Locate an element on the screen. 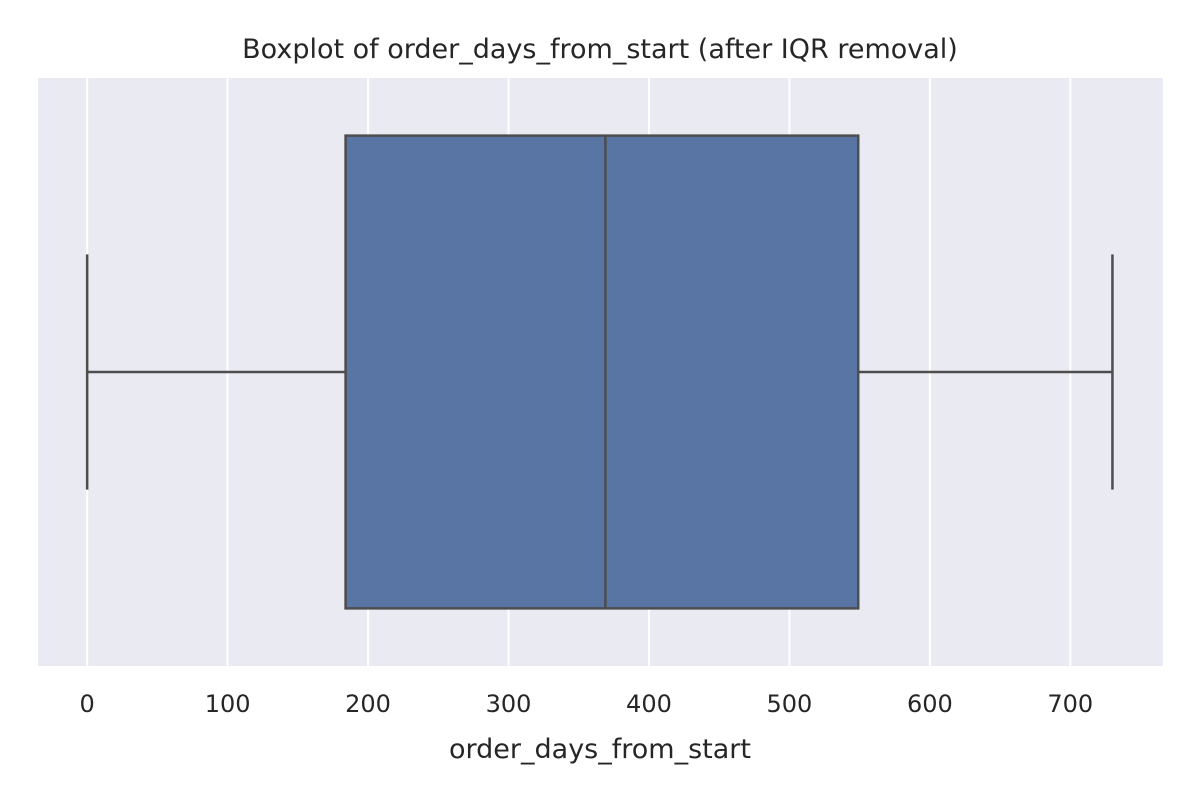 The width and height of the screenshot is (1200, 804). x-tick-label: 100 is located at coordinates (228, 704).